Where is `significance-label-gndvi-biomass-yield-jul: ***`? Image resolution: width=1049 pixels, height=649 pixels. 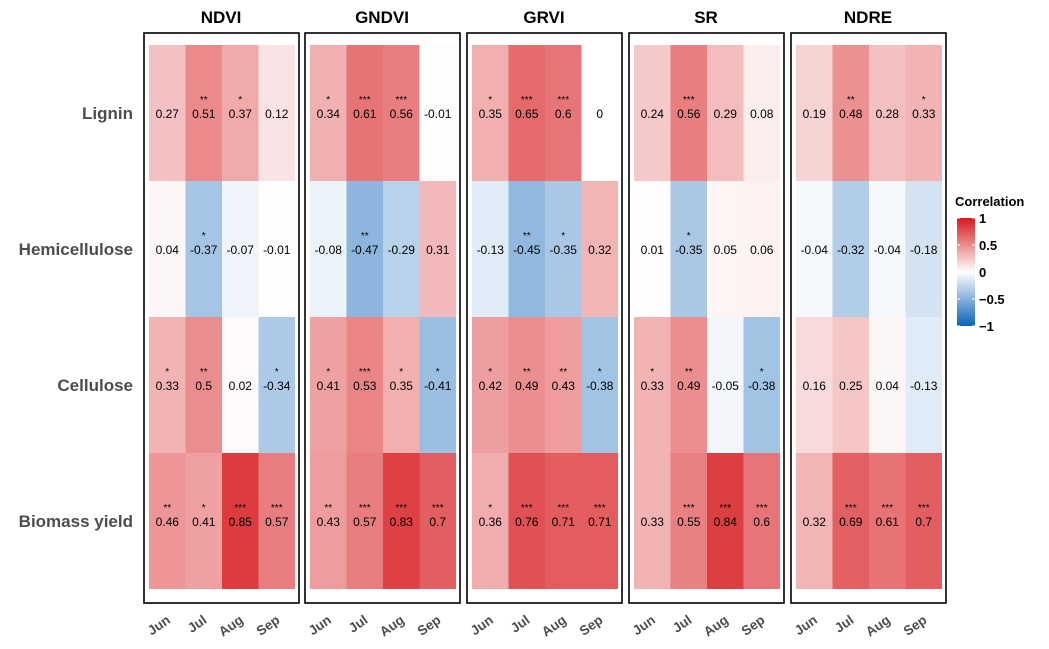 significance-label-gndvi-biomass-yield-jul: *** is located at coordinates (365, 508).